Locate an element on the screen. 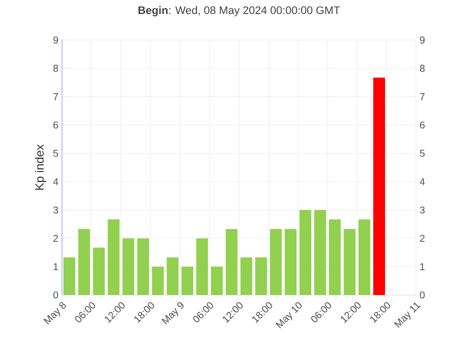 The width and height of the screenshot is (461, 356). y-tick-label: 6 is located at coordinates (55, 125).